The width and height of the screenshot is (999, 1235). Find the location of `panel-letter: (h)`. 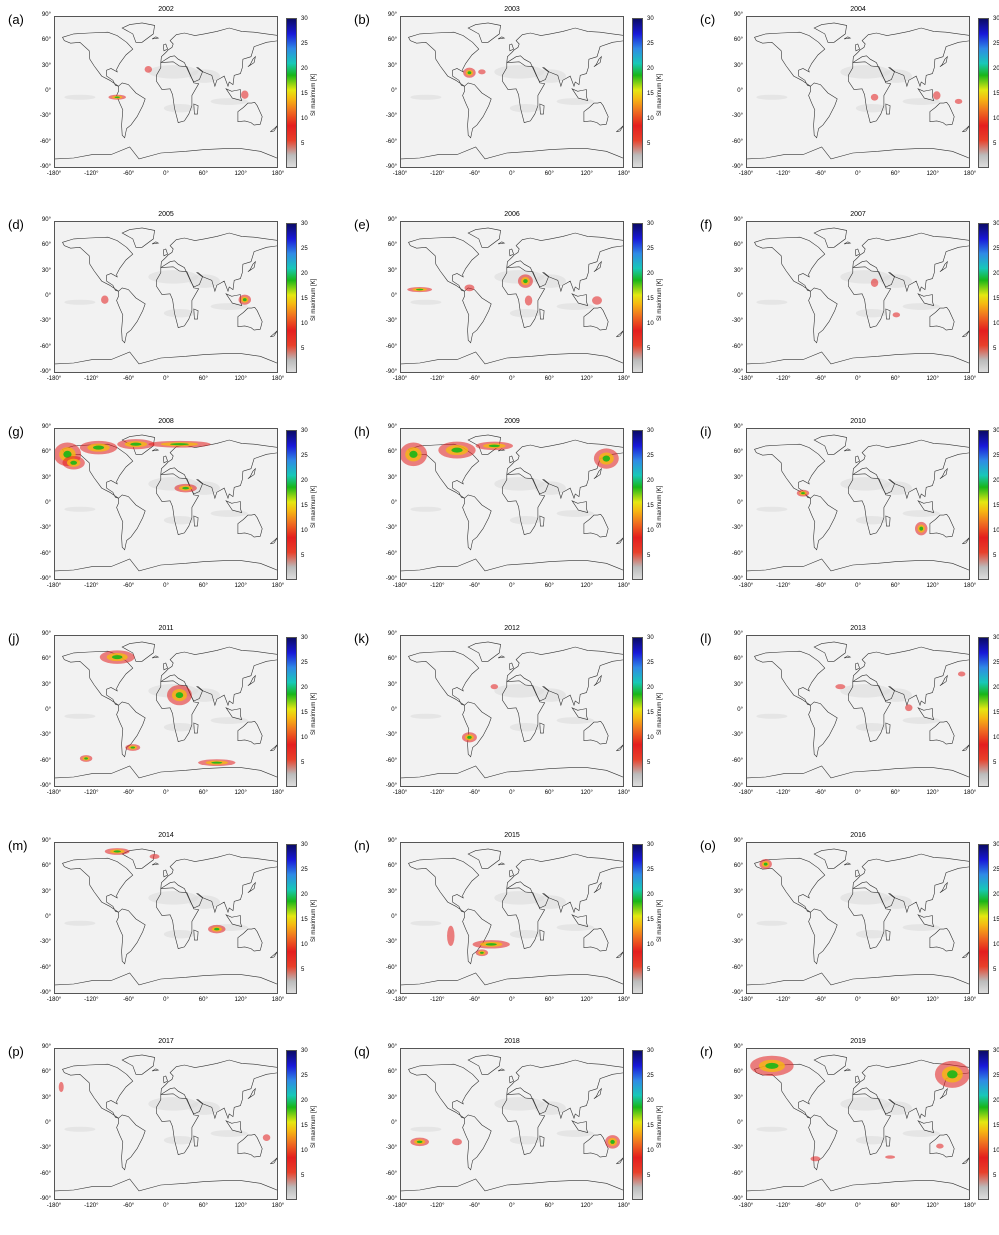

panel-letter: (h) is located at coordinates (362, 431).